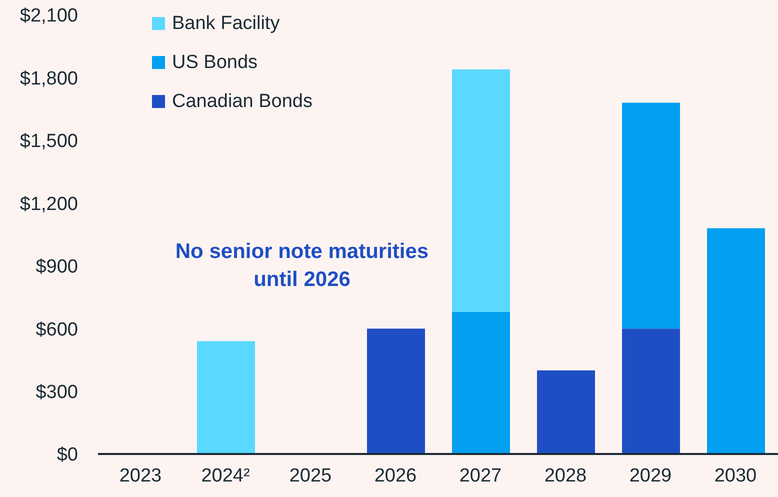  What do you see at coordinates (242, 101) in the screenshot?
I see `legend-label: Canadian Bonds` at bounding box center [242, 101].